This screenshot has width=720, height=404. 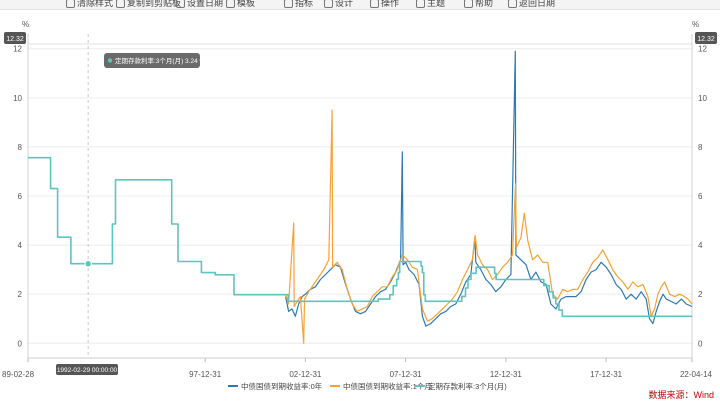 I want to click on x-tick-label: 02-12-31, so click(x=305, y=374).